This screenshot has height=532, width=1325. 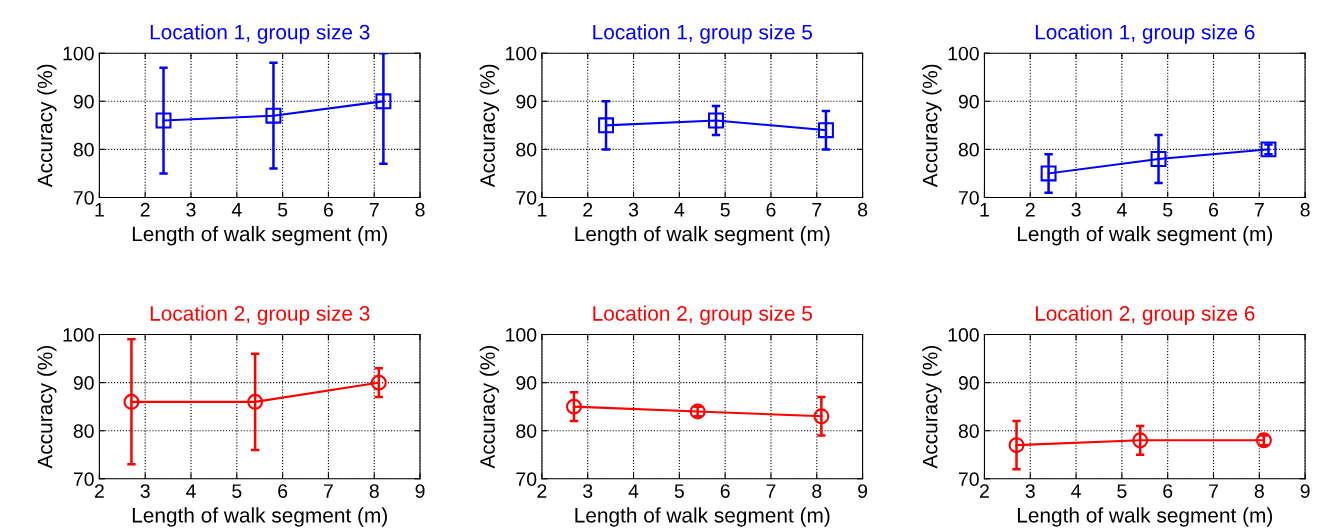 I want to click on chart-title: Location 2, group size 3, so click(x=260, y=315).